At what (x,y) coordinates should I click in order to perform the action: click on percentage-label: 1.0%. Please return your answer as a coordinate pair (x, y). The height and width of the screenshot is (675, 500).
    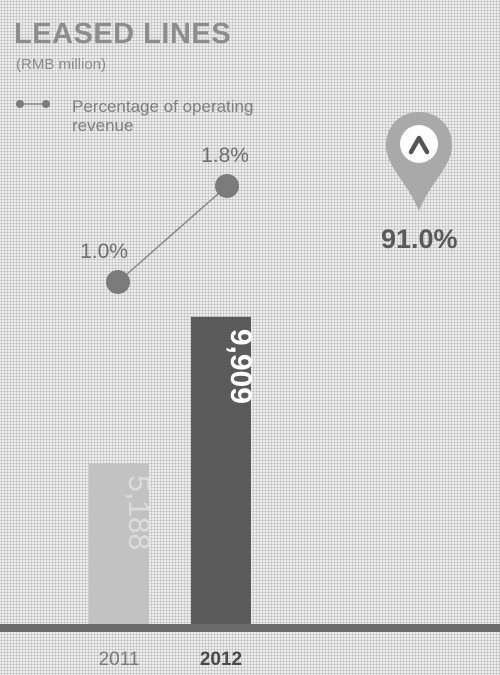
    Looking at the image, I should click on (104, 251).